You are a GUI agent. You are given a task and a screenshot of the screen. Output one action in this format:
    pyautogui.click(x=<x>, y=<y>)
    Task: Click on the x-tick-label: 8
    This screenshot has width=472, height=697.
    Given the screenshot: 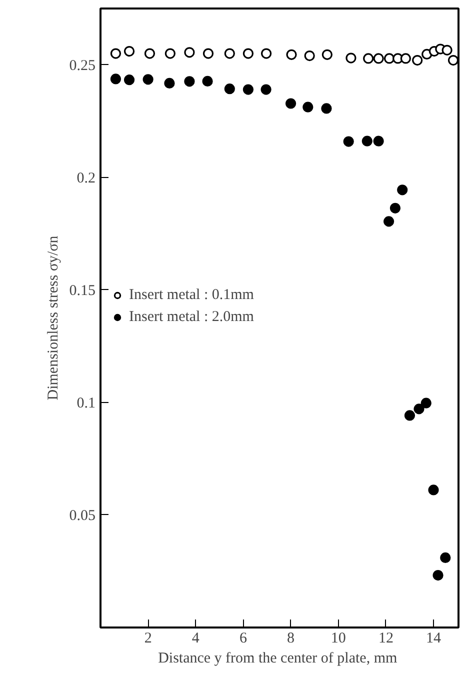 What is the action you would take?
    pyautogui.click(x=291, y=638)
    